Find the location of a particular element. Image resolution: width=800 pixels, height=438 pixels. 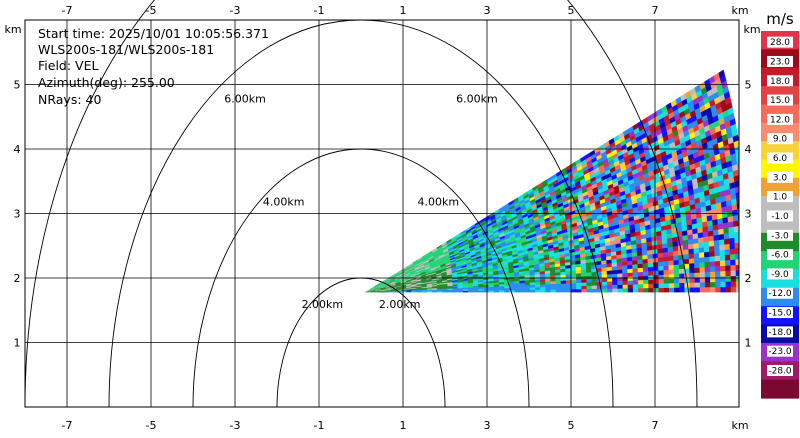

colorbar-swatch is located at coordinates (780, 389).